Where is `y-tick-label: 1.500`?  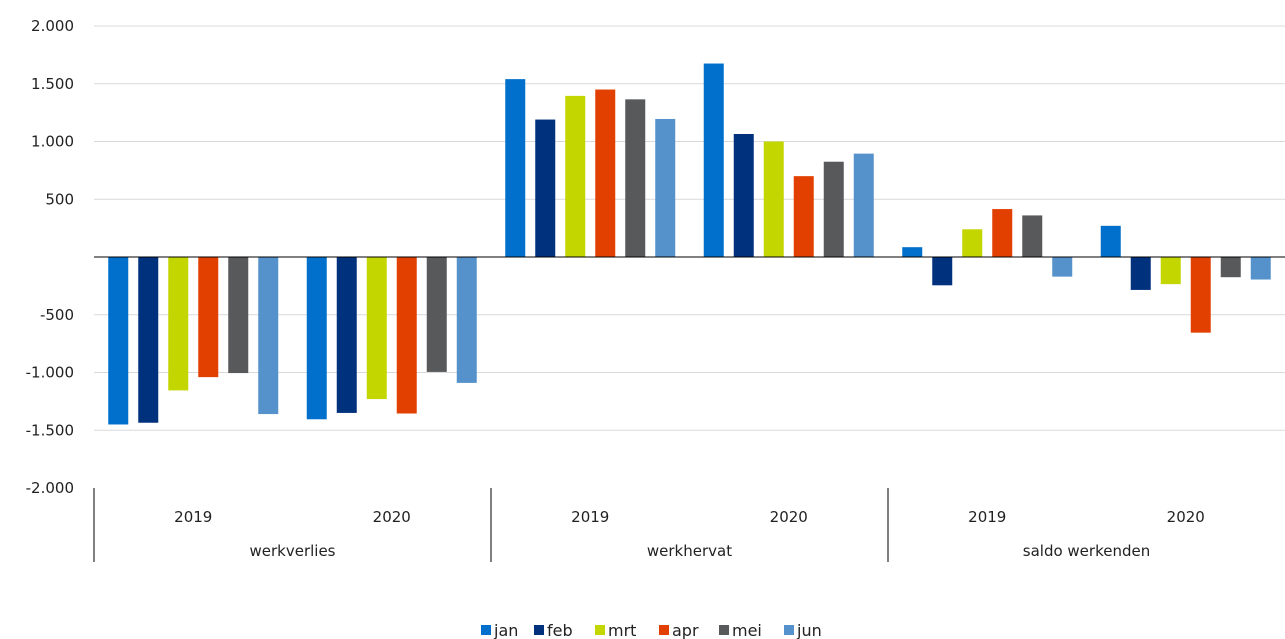 y-tick-label: 1.500 is located at coordinates (52, 84).